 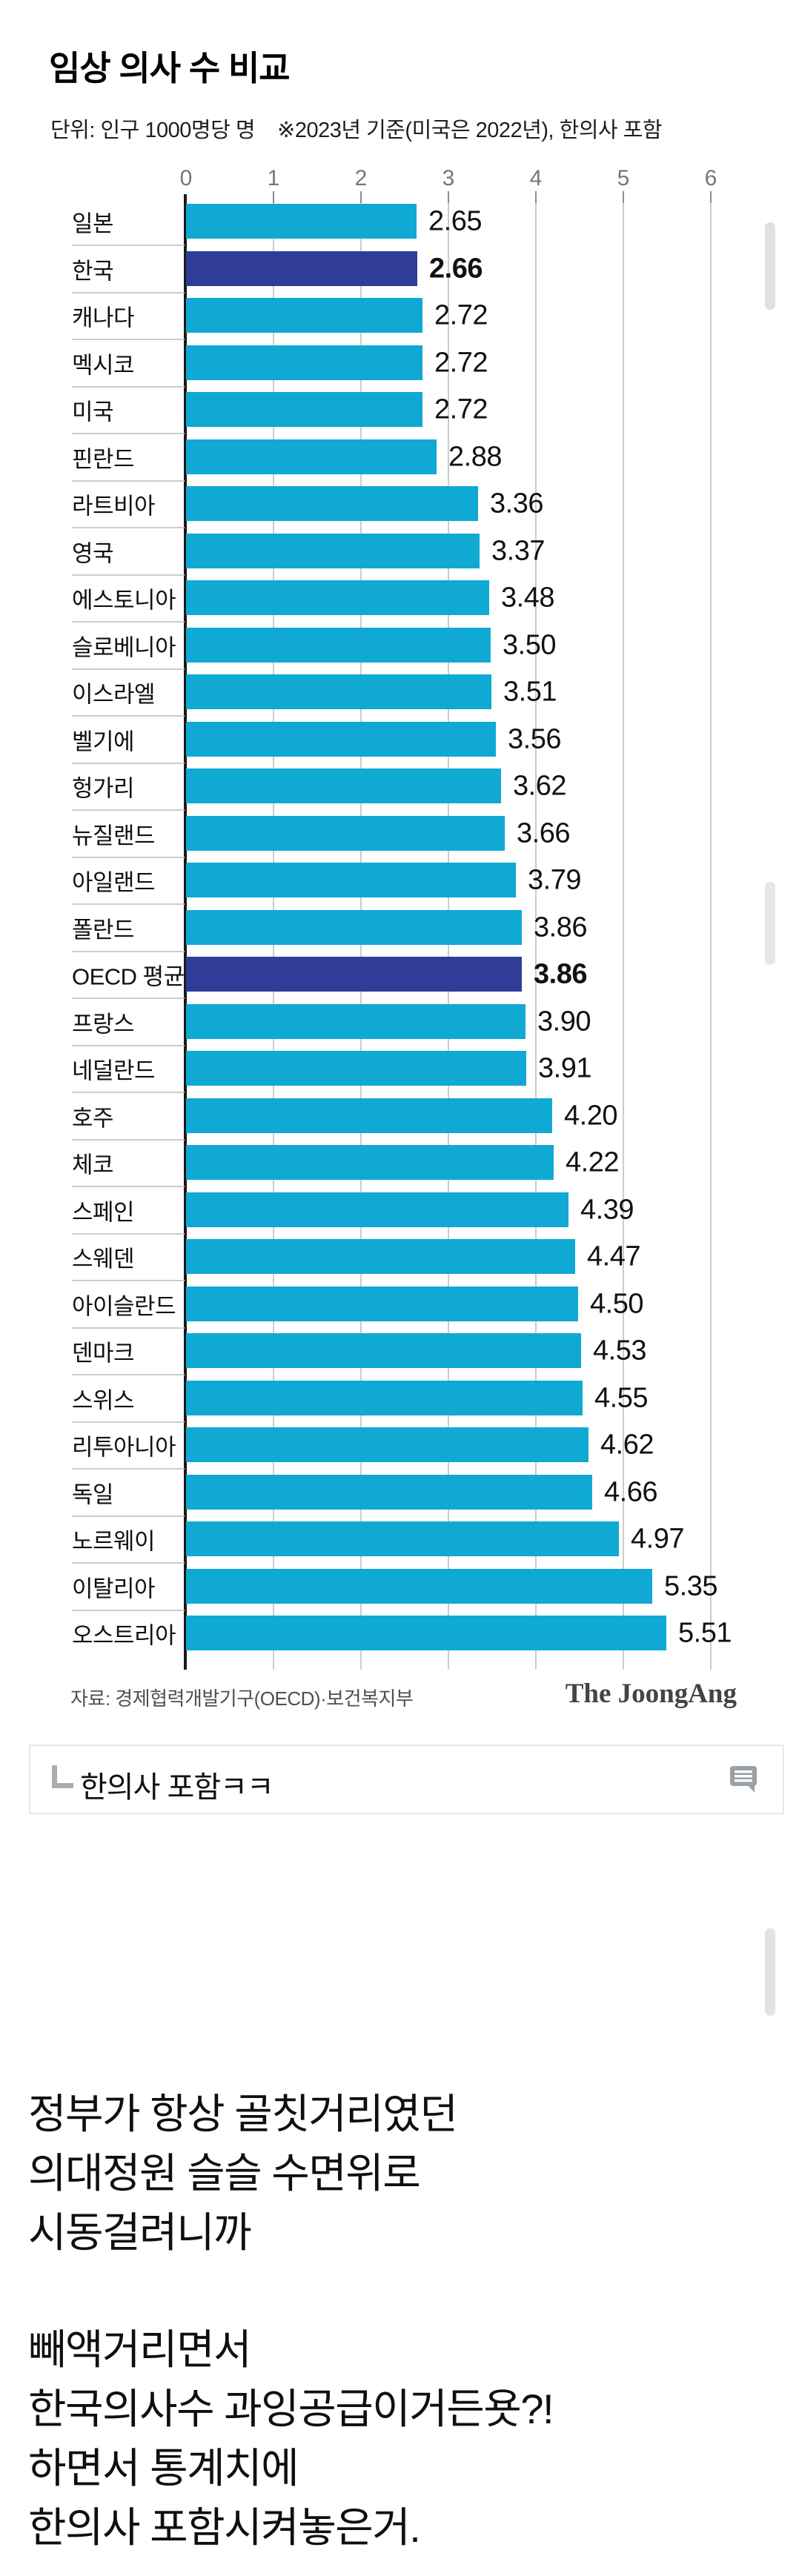 What do you see at coordinates (124, 1447) in the screenshot?
I see `country-label: 리투아니아` at bounding box center [124, 1447].